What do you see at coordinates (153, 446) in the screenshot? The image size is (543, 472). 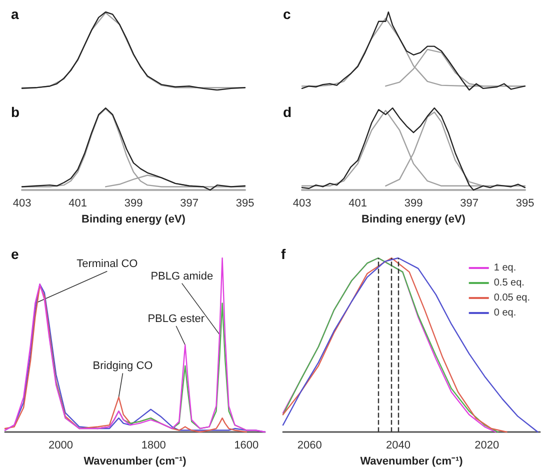 I see `x-tick-label: 1800` at bounding box center [153, 446].